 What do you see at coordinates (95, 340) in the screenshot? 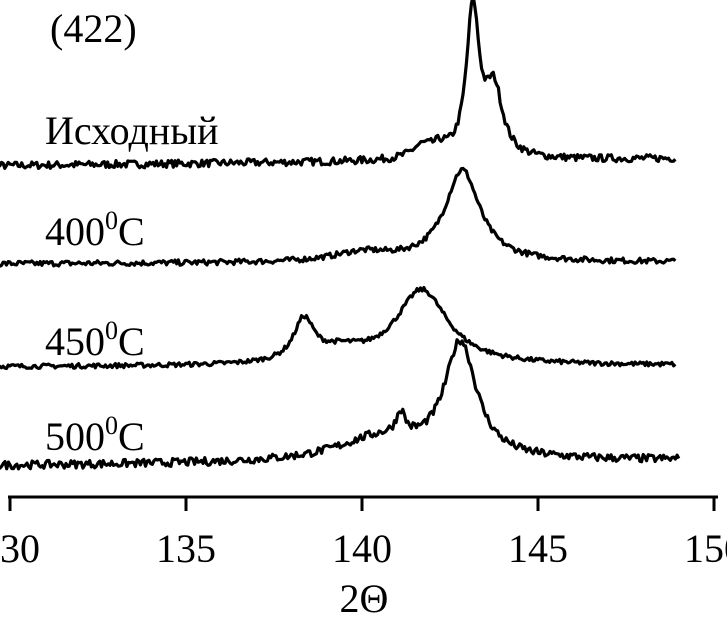
I see `series-label-450: 4500C` at bounding box center [95, 340].